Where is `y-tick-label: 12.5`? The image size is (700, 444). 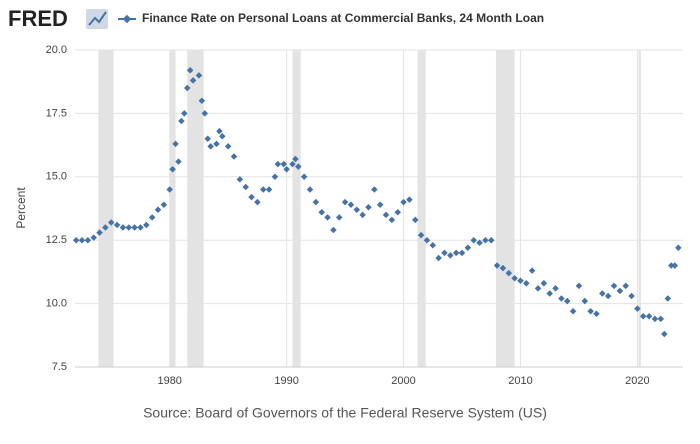
y-tick-label: 12.5 is located at coordinates (56, 240).